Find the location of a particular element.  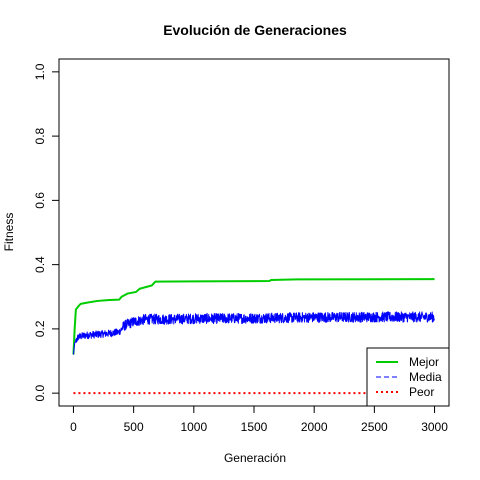

x-axis-label: Generación is located at coordinates (255, 458).